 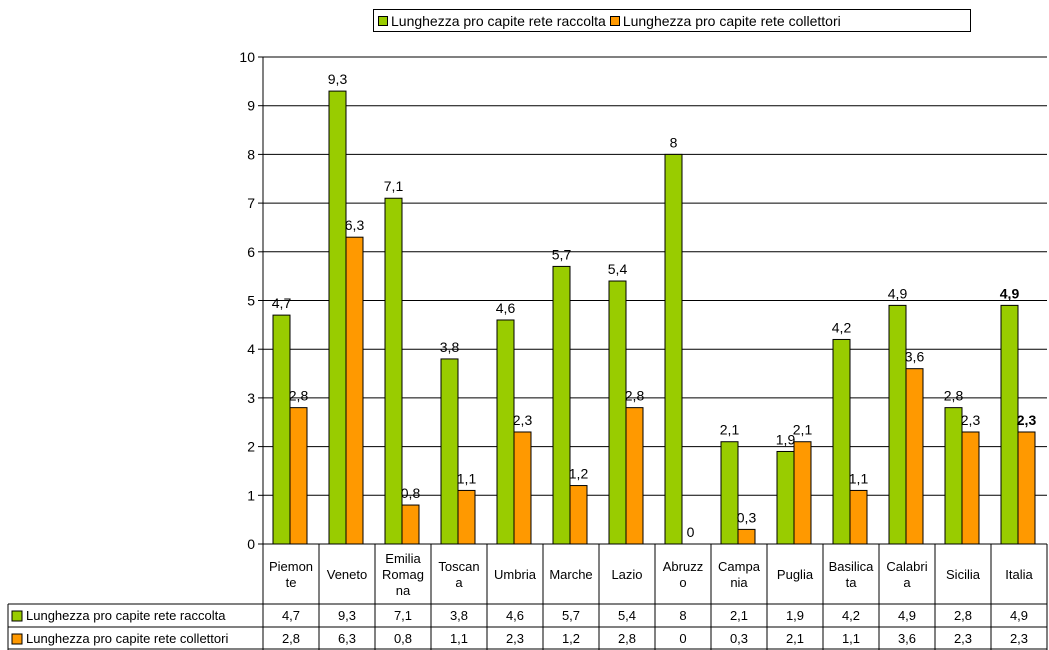 I want to click on table-cell: 4,6, so click(x=515, y=615).